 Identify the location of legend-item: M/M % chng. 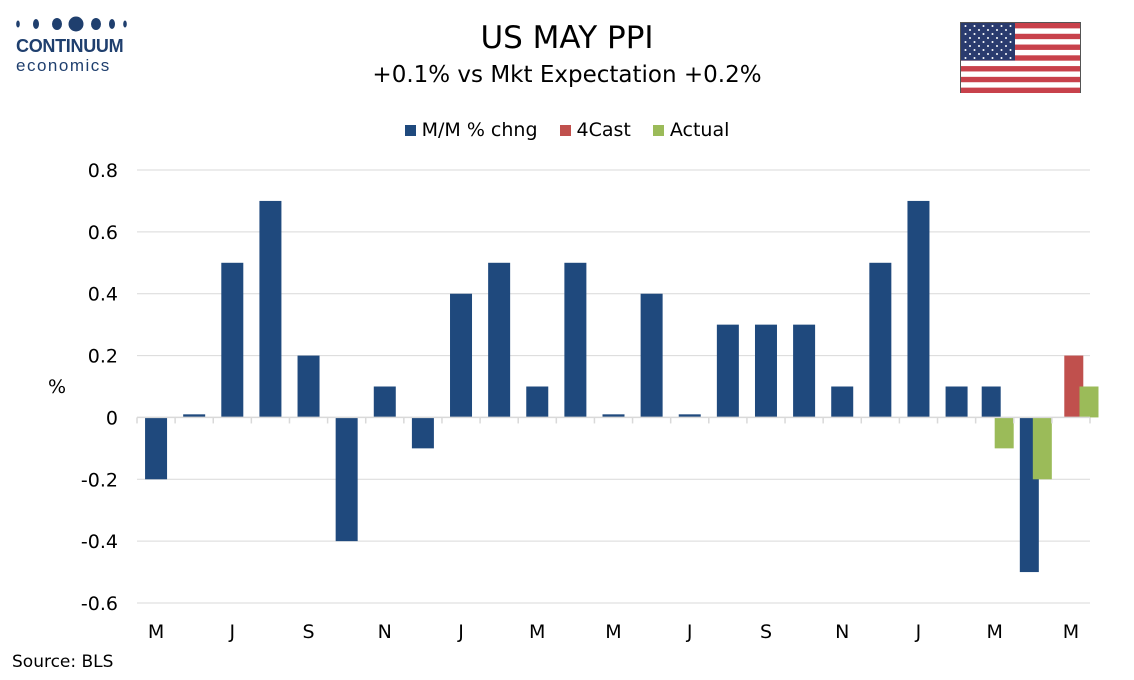
(471, 130).